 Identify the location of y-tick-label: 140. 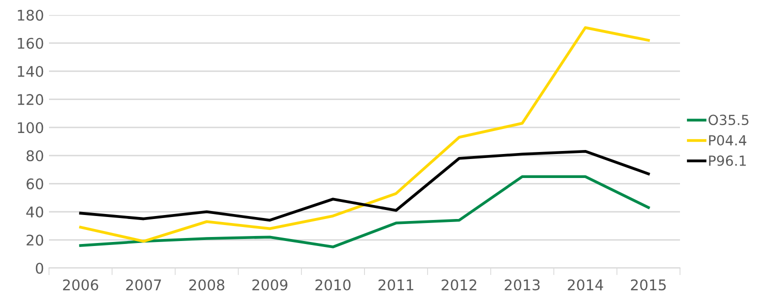
(31, 71).